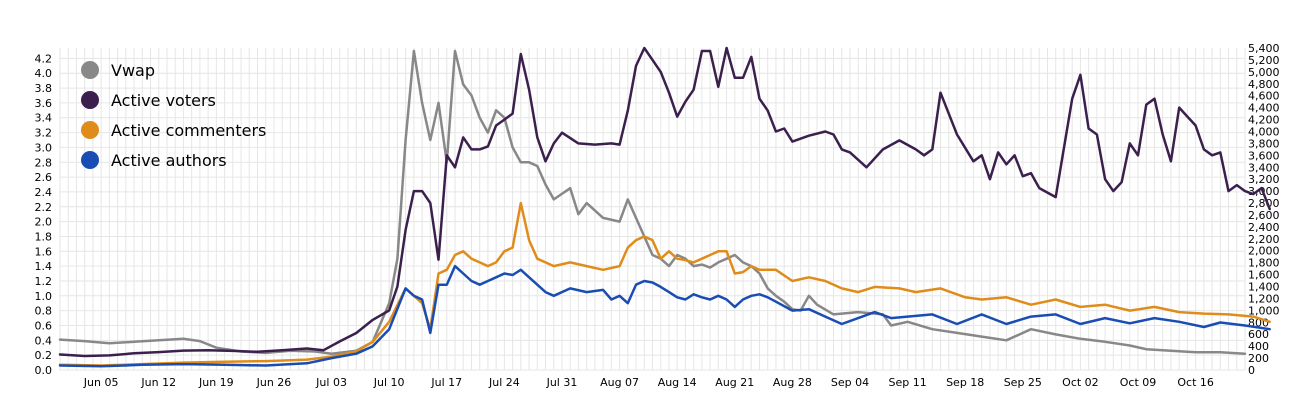 The image size is (1300, 400). Describe the element at coordinates (1264, 48) in the screenshot. I see `y-right-tick-label: 5,400` at that location.